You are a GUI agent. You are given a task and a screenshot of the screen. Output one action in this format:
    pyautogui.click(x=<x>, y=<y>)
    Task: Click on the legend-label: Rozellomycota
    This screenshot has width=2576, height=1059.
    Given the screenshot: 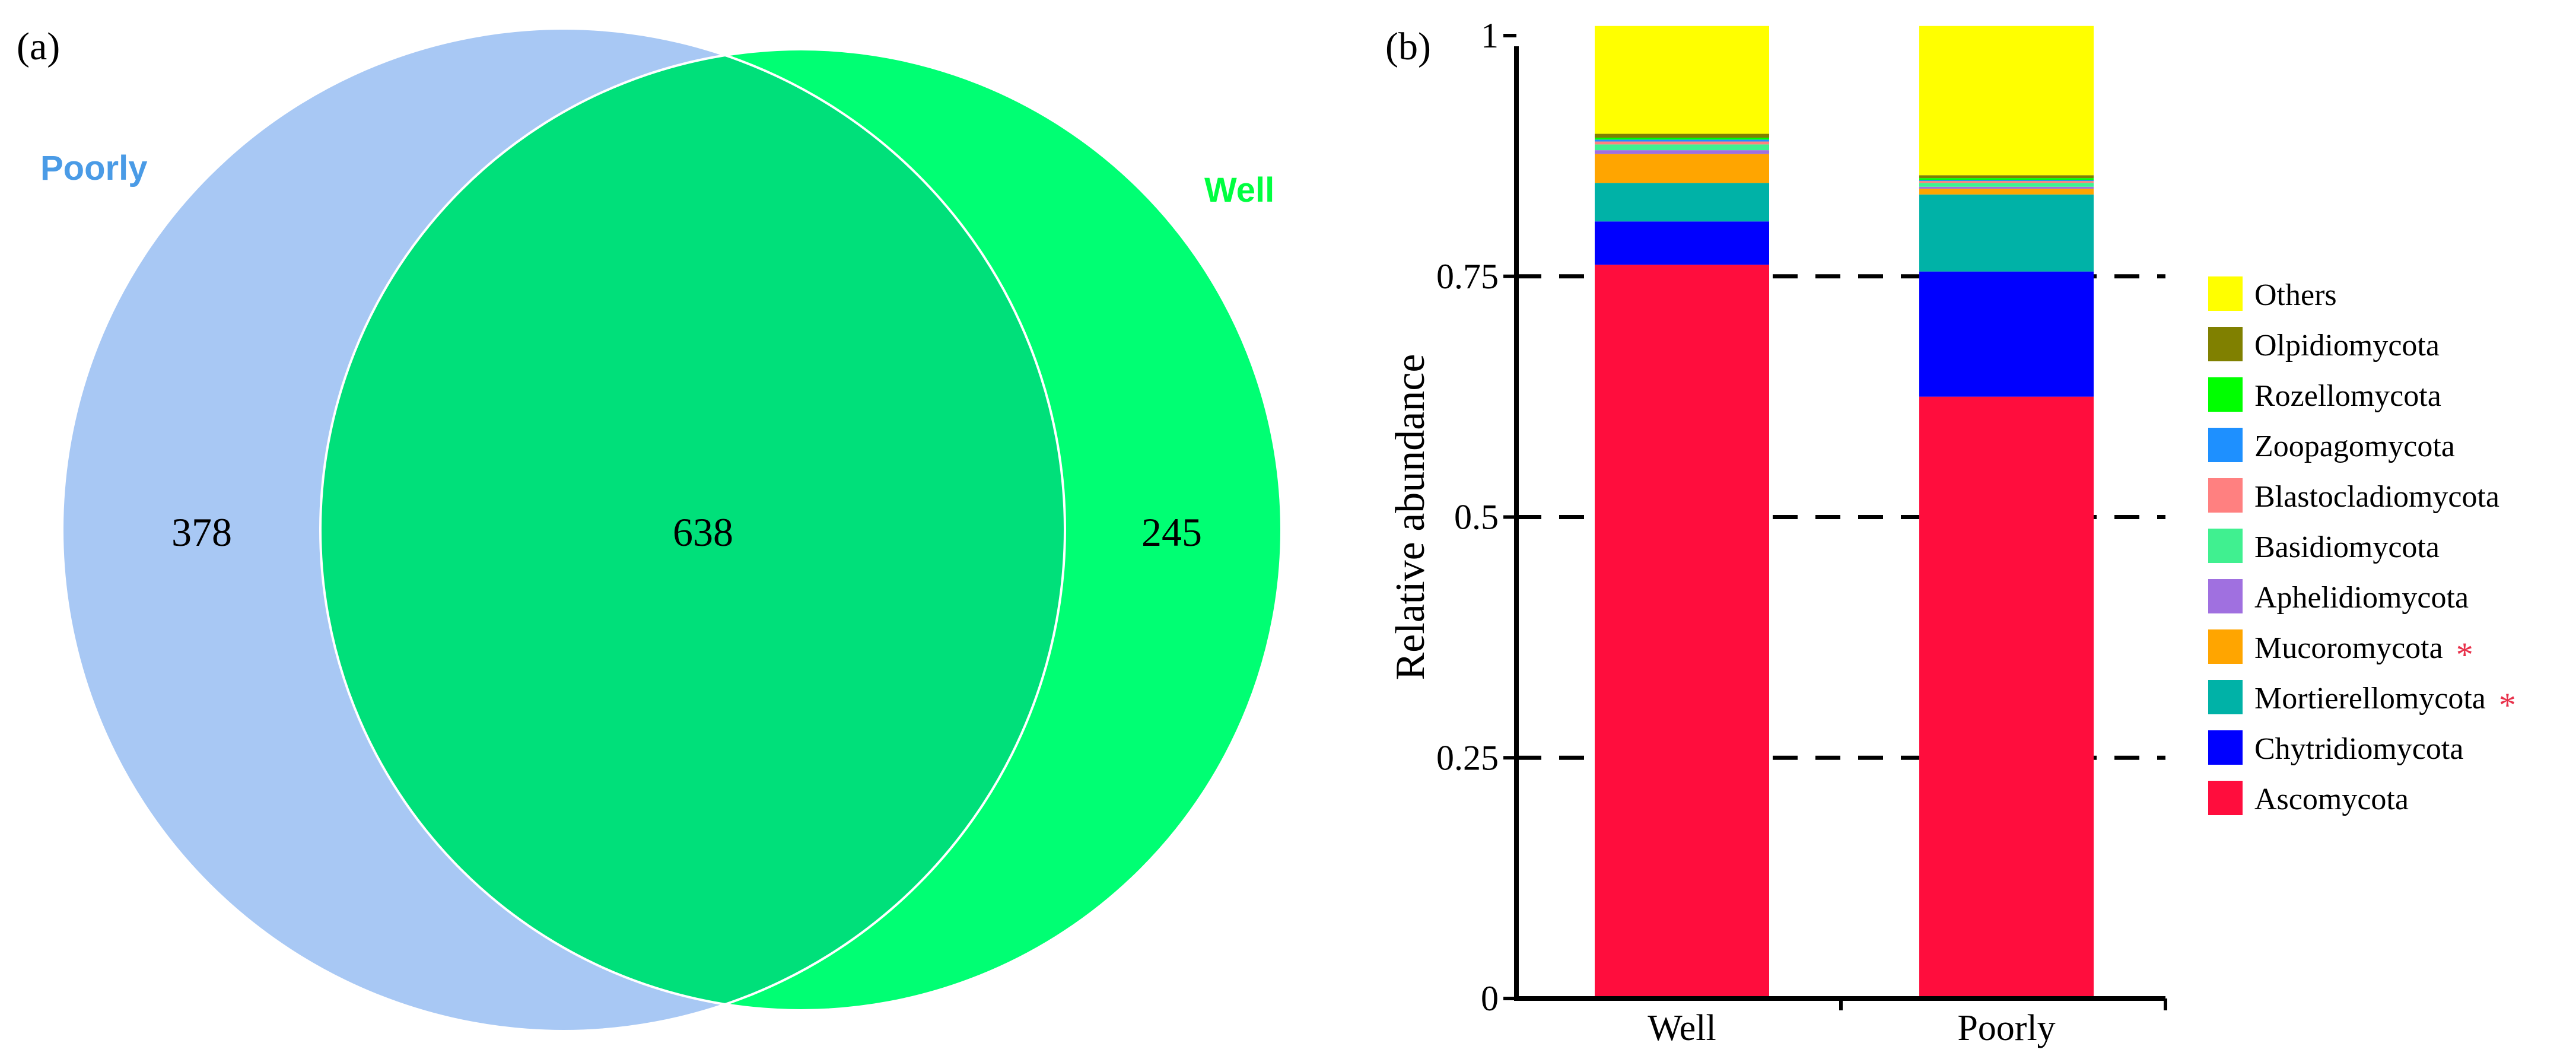 What is the action you would take?
    pyautogui.click(x=2347, y=396)
    